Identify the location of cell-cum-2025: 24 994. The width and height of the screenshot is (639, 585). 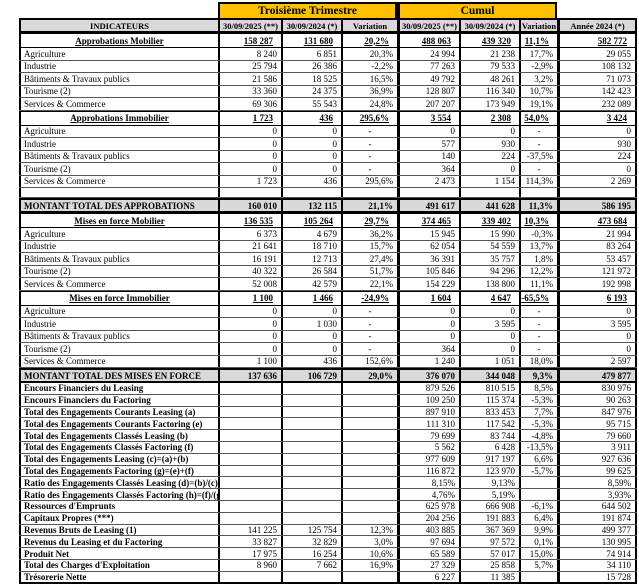
(428, 54).